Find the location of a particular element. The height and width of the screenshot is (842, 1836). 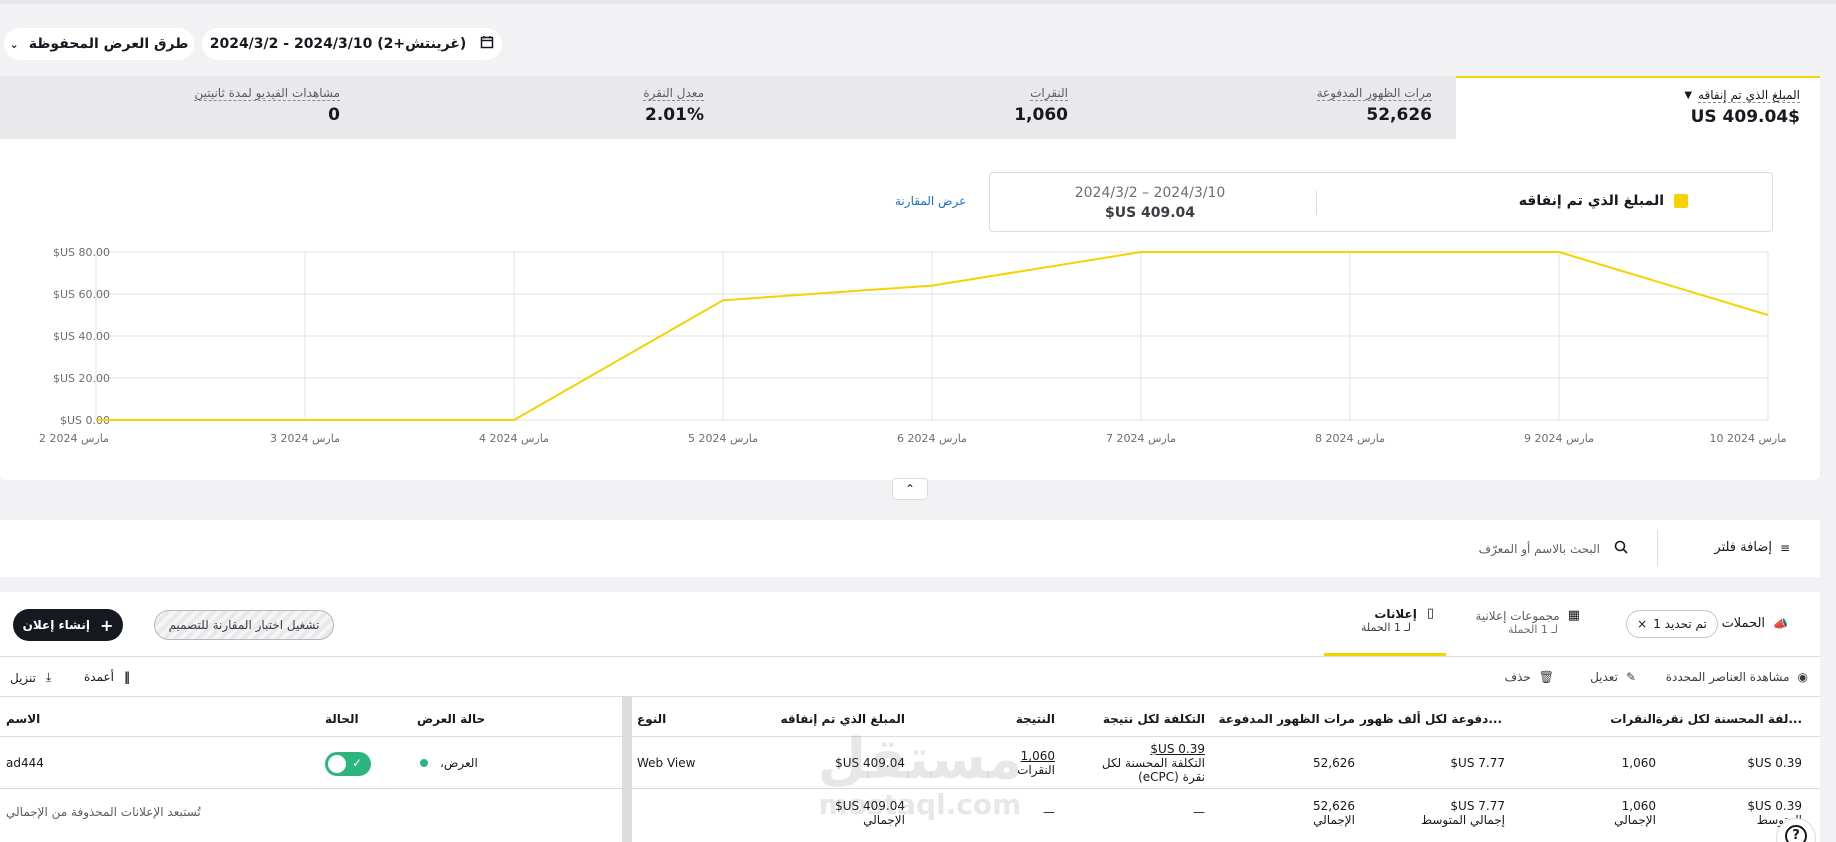

toggle-knob is located at coordinates (337, 764).